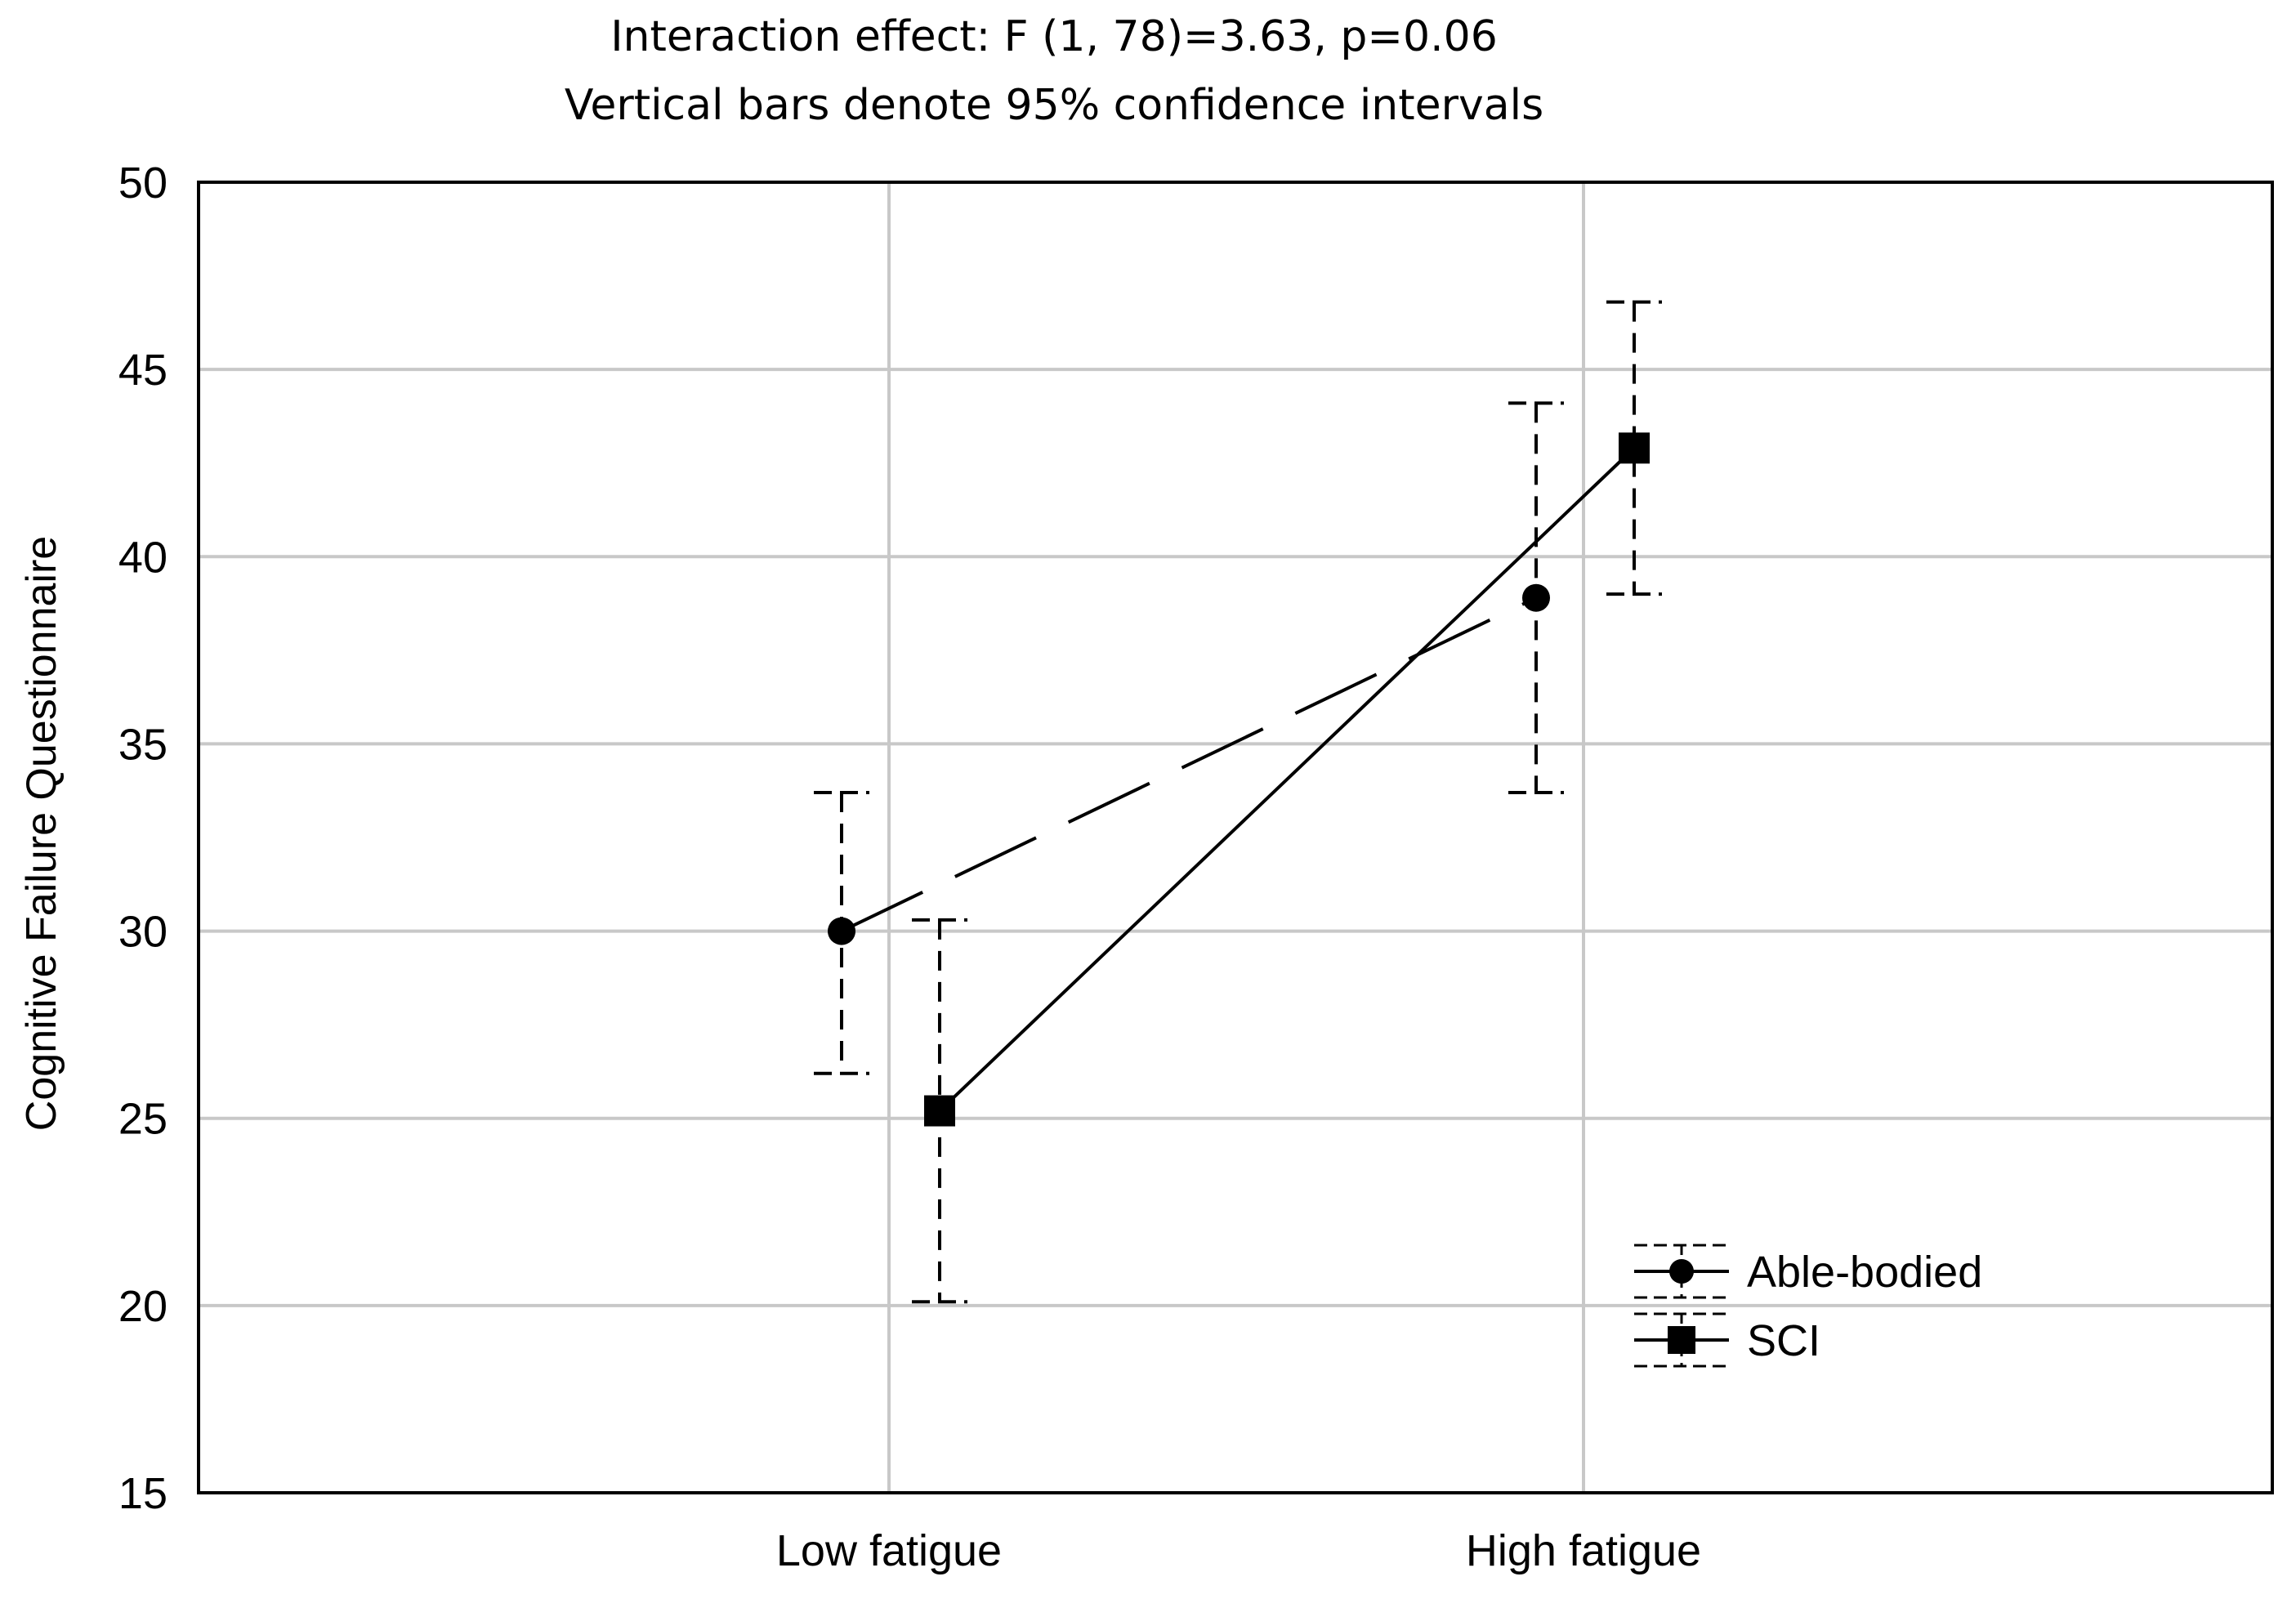 The width and height of the screenshot is (2296, 1599). What do you see at coordinates (41, 833) in the screenshot?
I see `y-axis-label: Cognitive Failure Questionnaire` at bounding box center [41, 833].